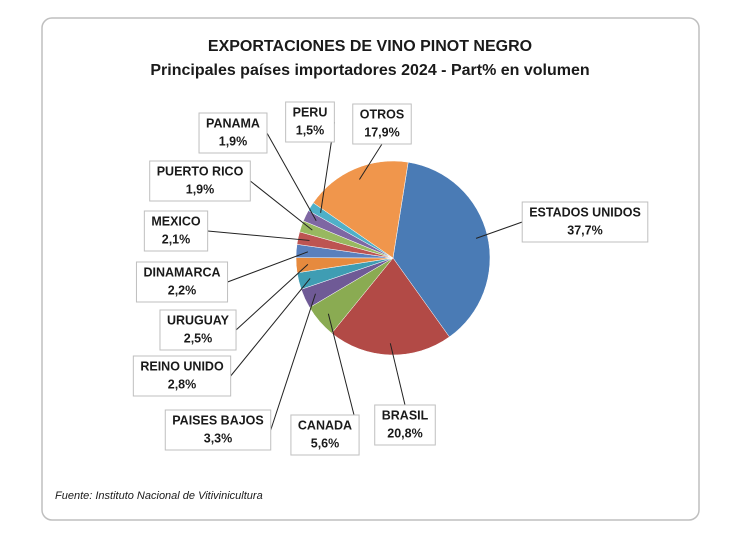 This screenshot has width=730, height=537. I want to click on slice-label: PAISES BAJOS 3,3%, so click(218, 430).